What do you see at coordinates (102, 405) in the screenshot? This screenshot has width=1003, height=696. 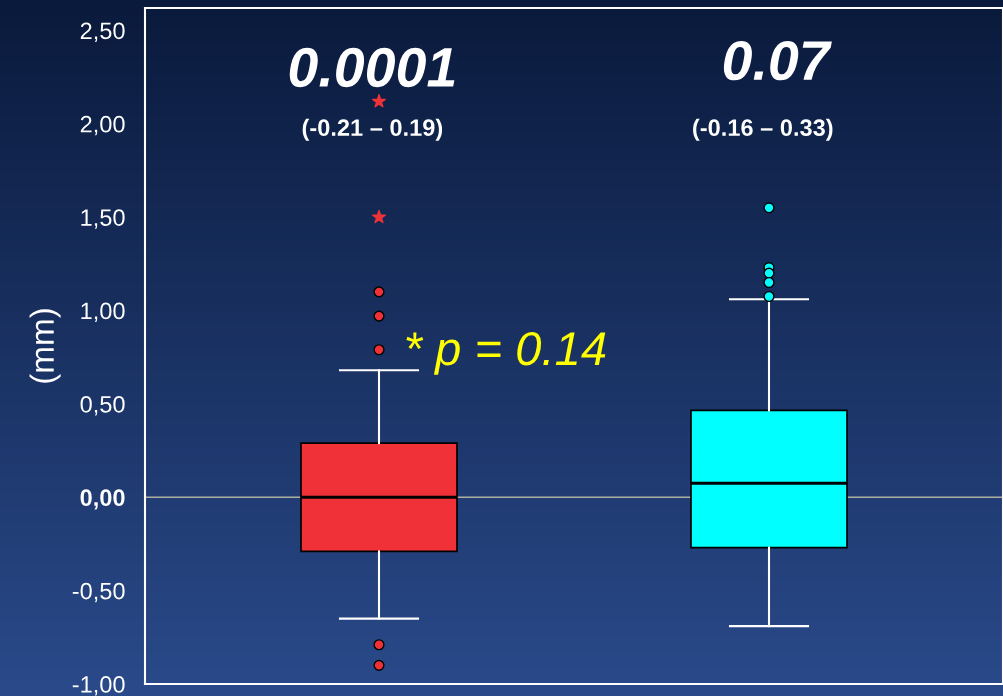 I see `y-tick-label: 0,50` at bounding box center [102, 405].